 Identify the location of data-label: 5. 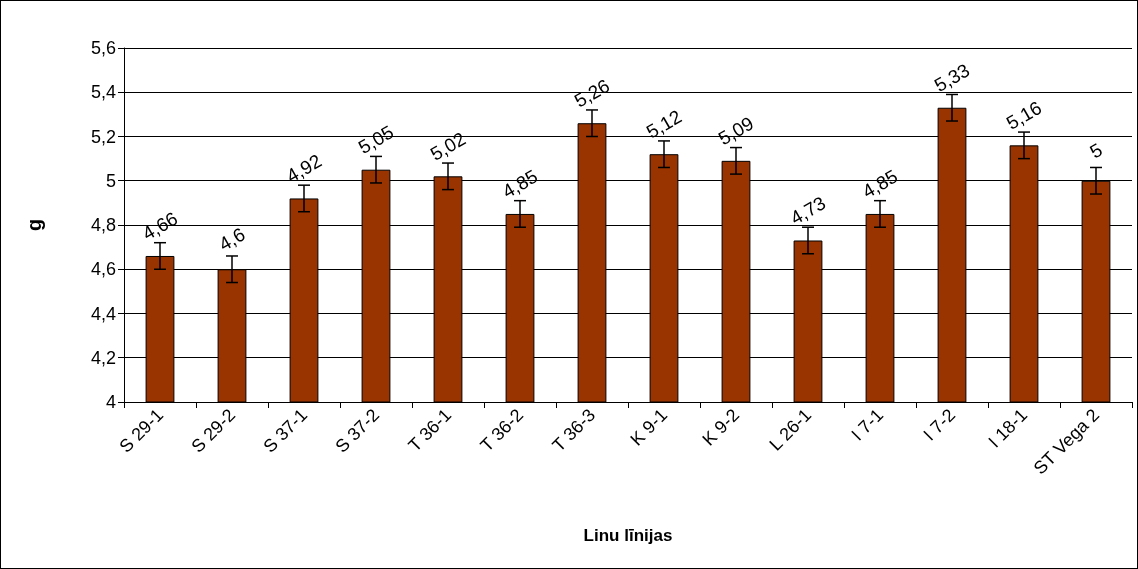
(1096, 151).